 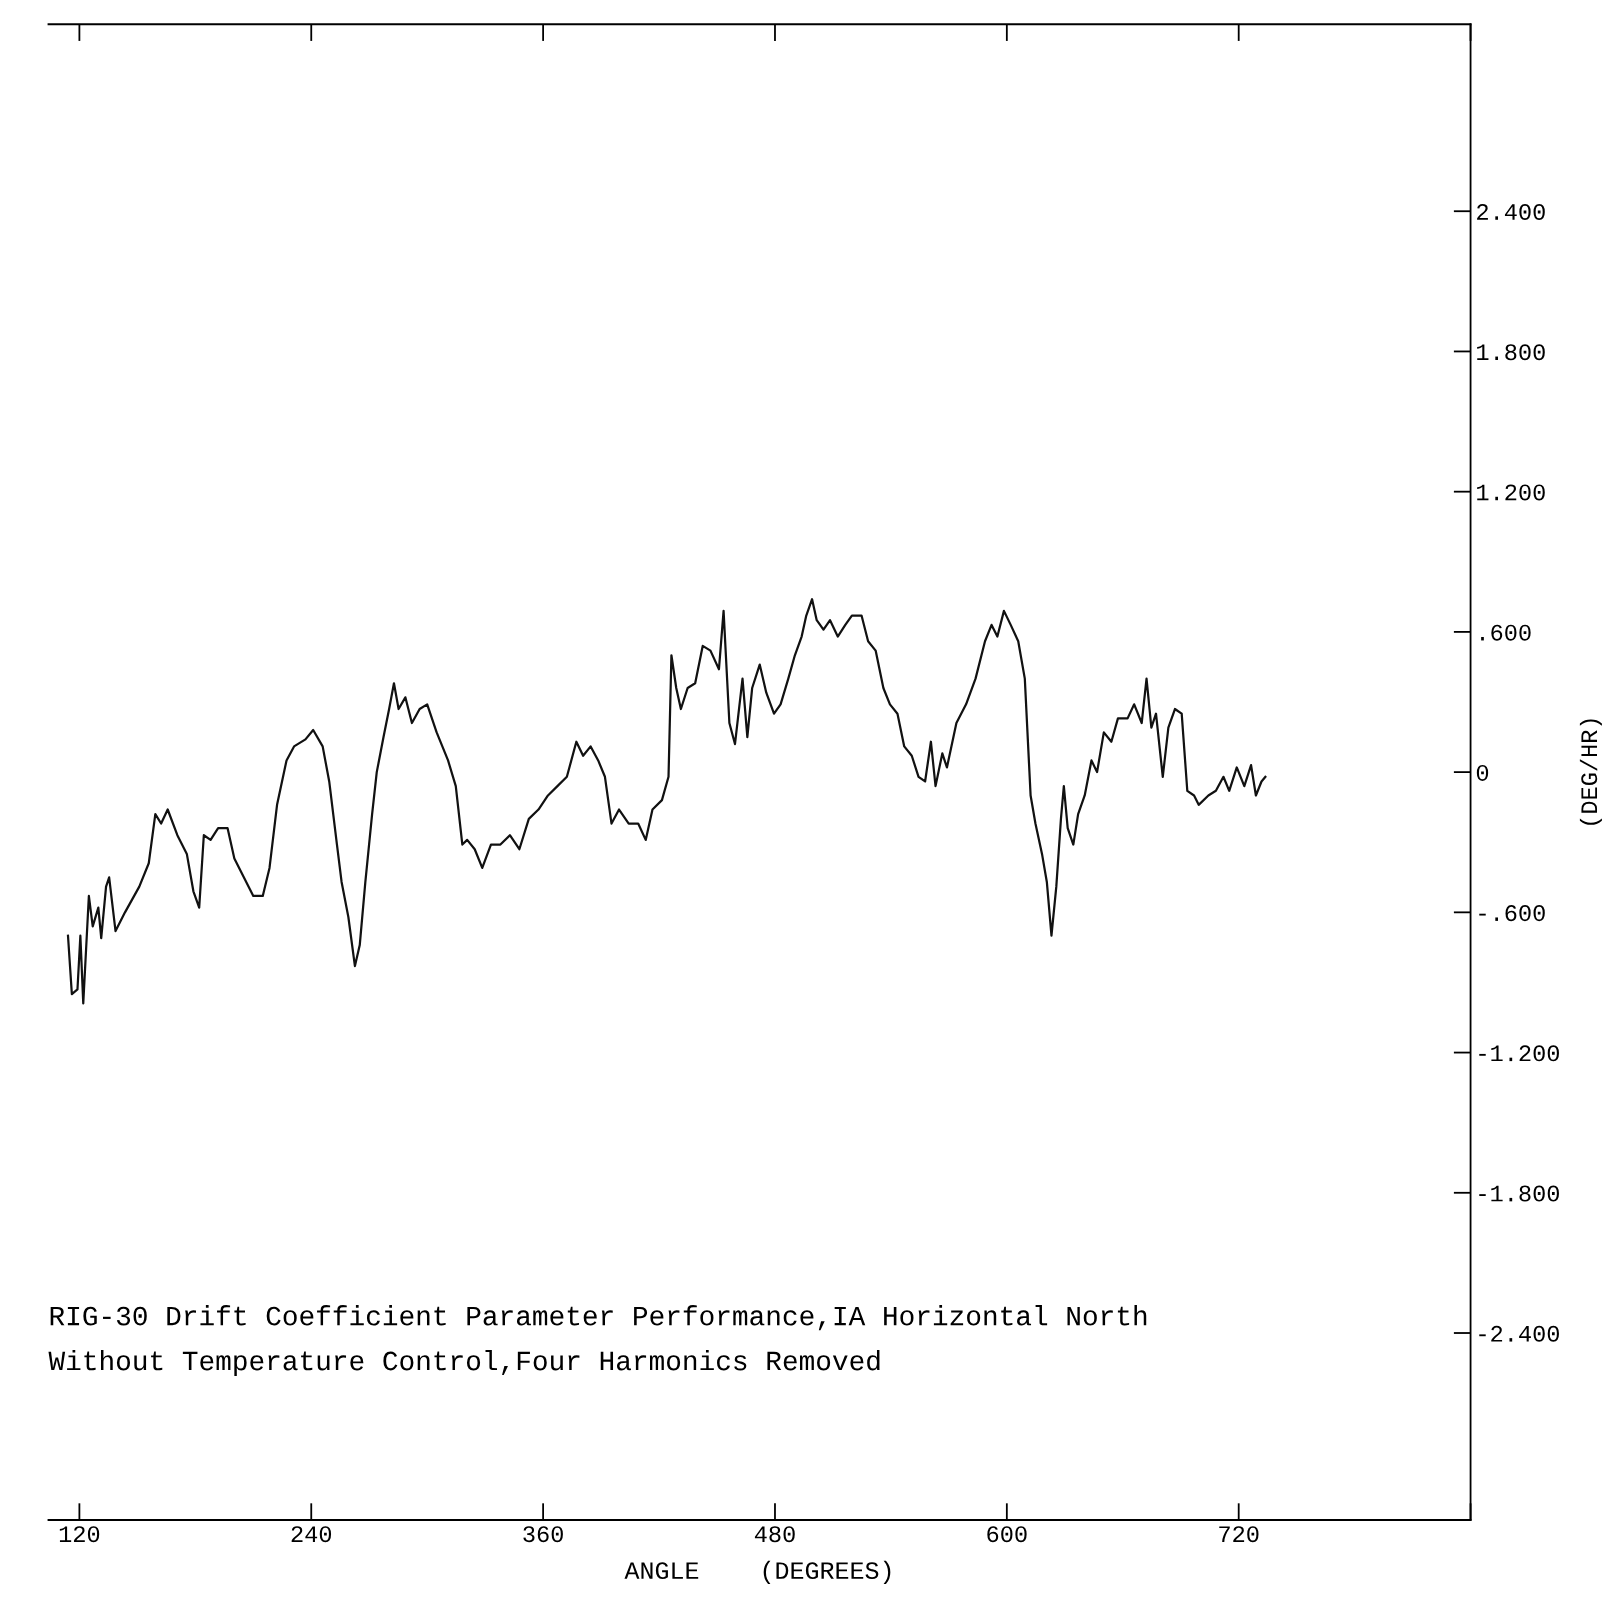 I want to click on text: Without Temperature Control,Four Harmonics Removed, so click(x=464, y=1362).